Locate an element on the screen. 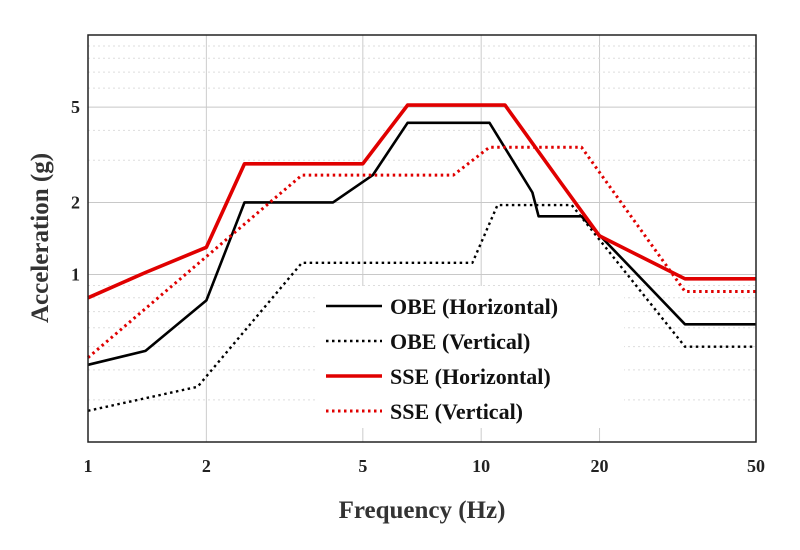 The image size is (800, 550). legend-label: OBE (Vertical) is located at coordinates (460, 341).